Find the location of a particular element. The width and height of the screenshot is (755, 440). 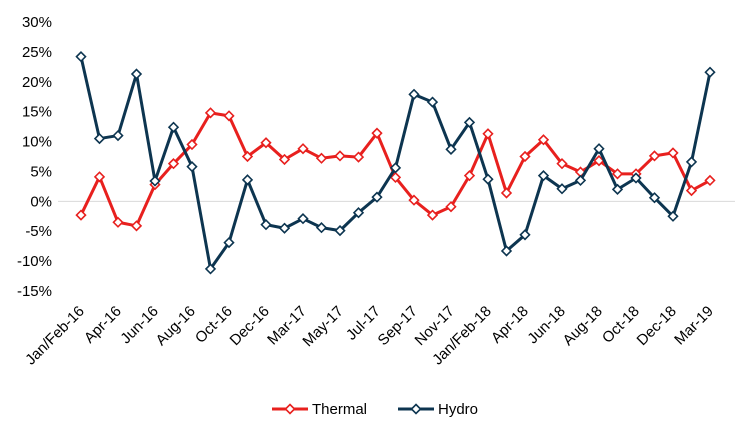

y-tick-label: 10% is located at coordinates (37, 142).